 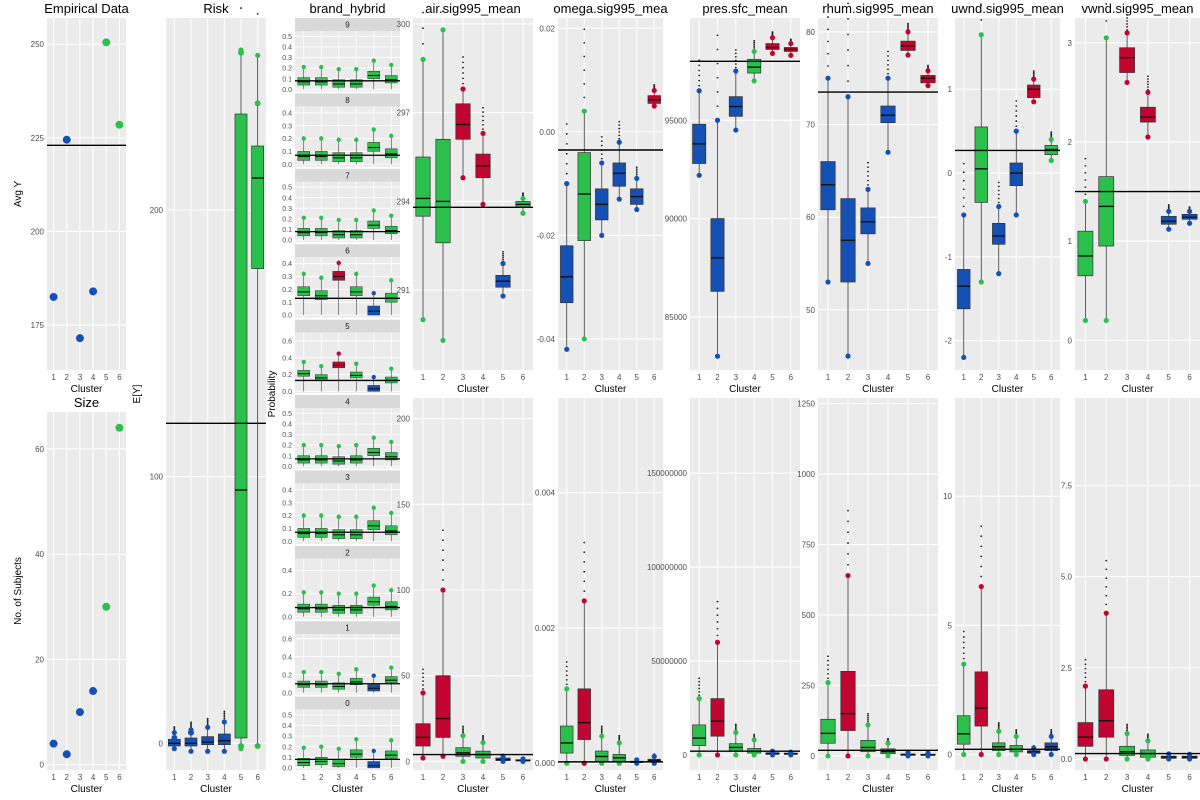 I want to click on y-tick-label: 100000000, so click(x=667, y=567).